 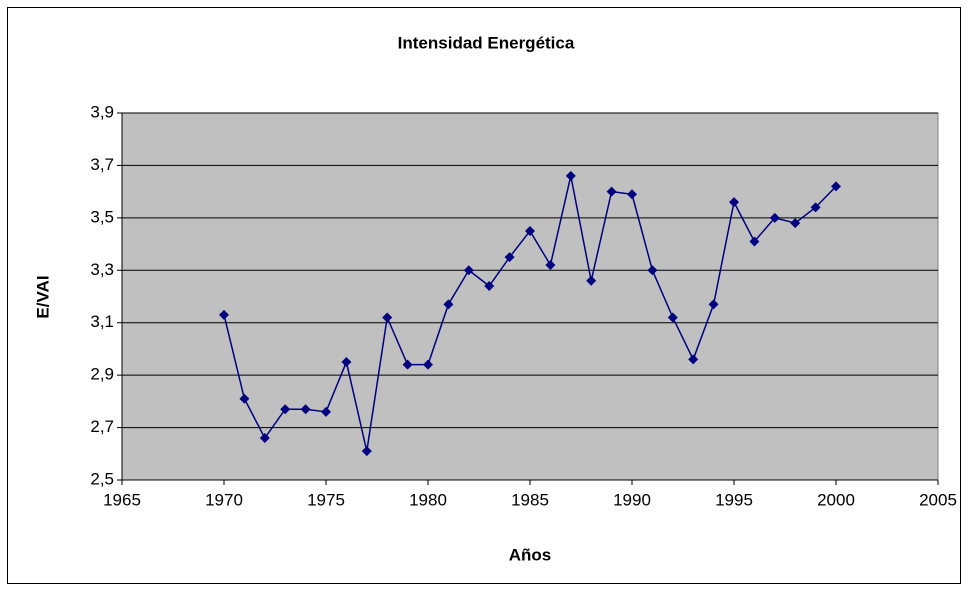 I want to click on y-tick-label: 3,9, so click(x=102, y=111).